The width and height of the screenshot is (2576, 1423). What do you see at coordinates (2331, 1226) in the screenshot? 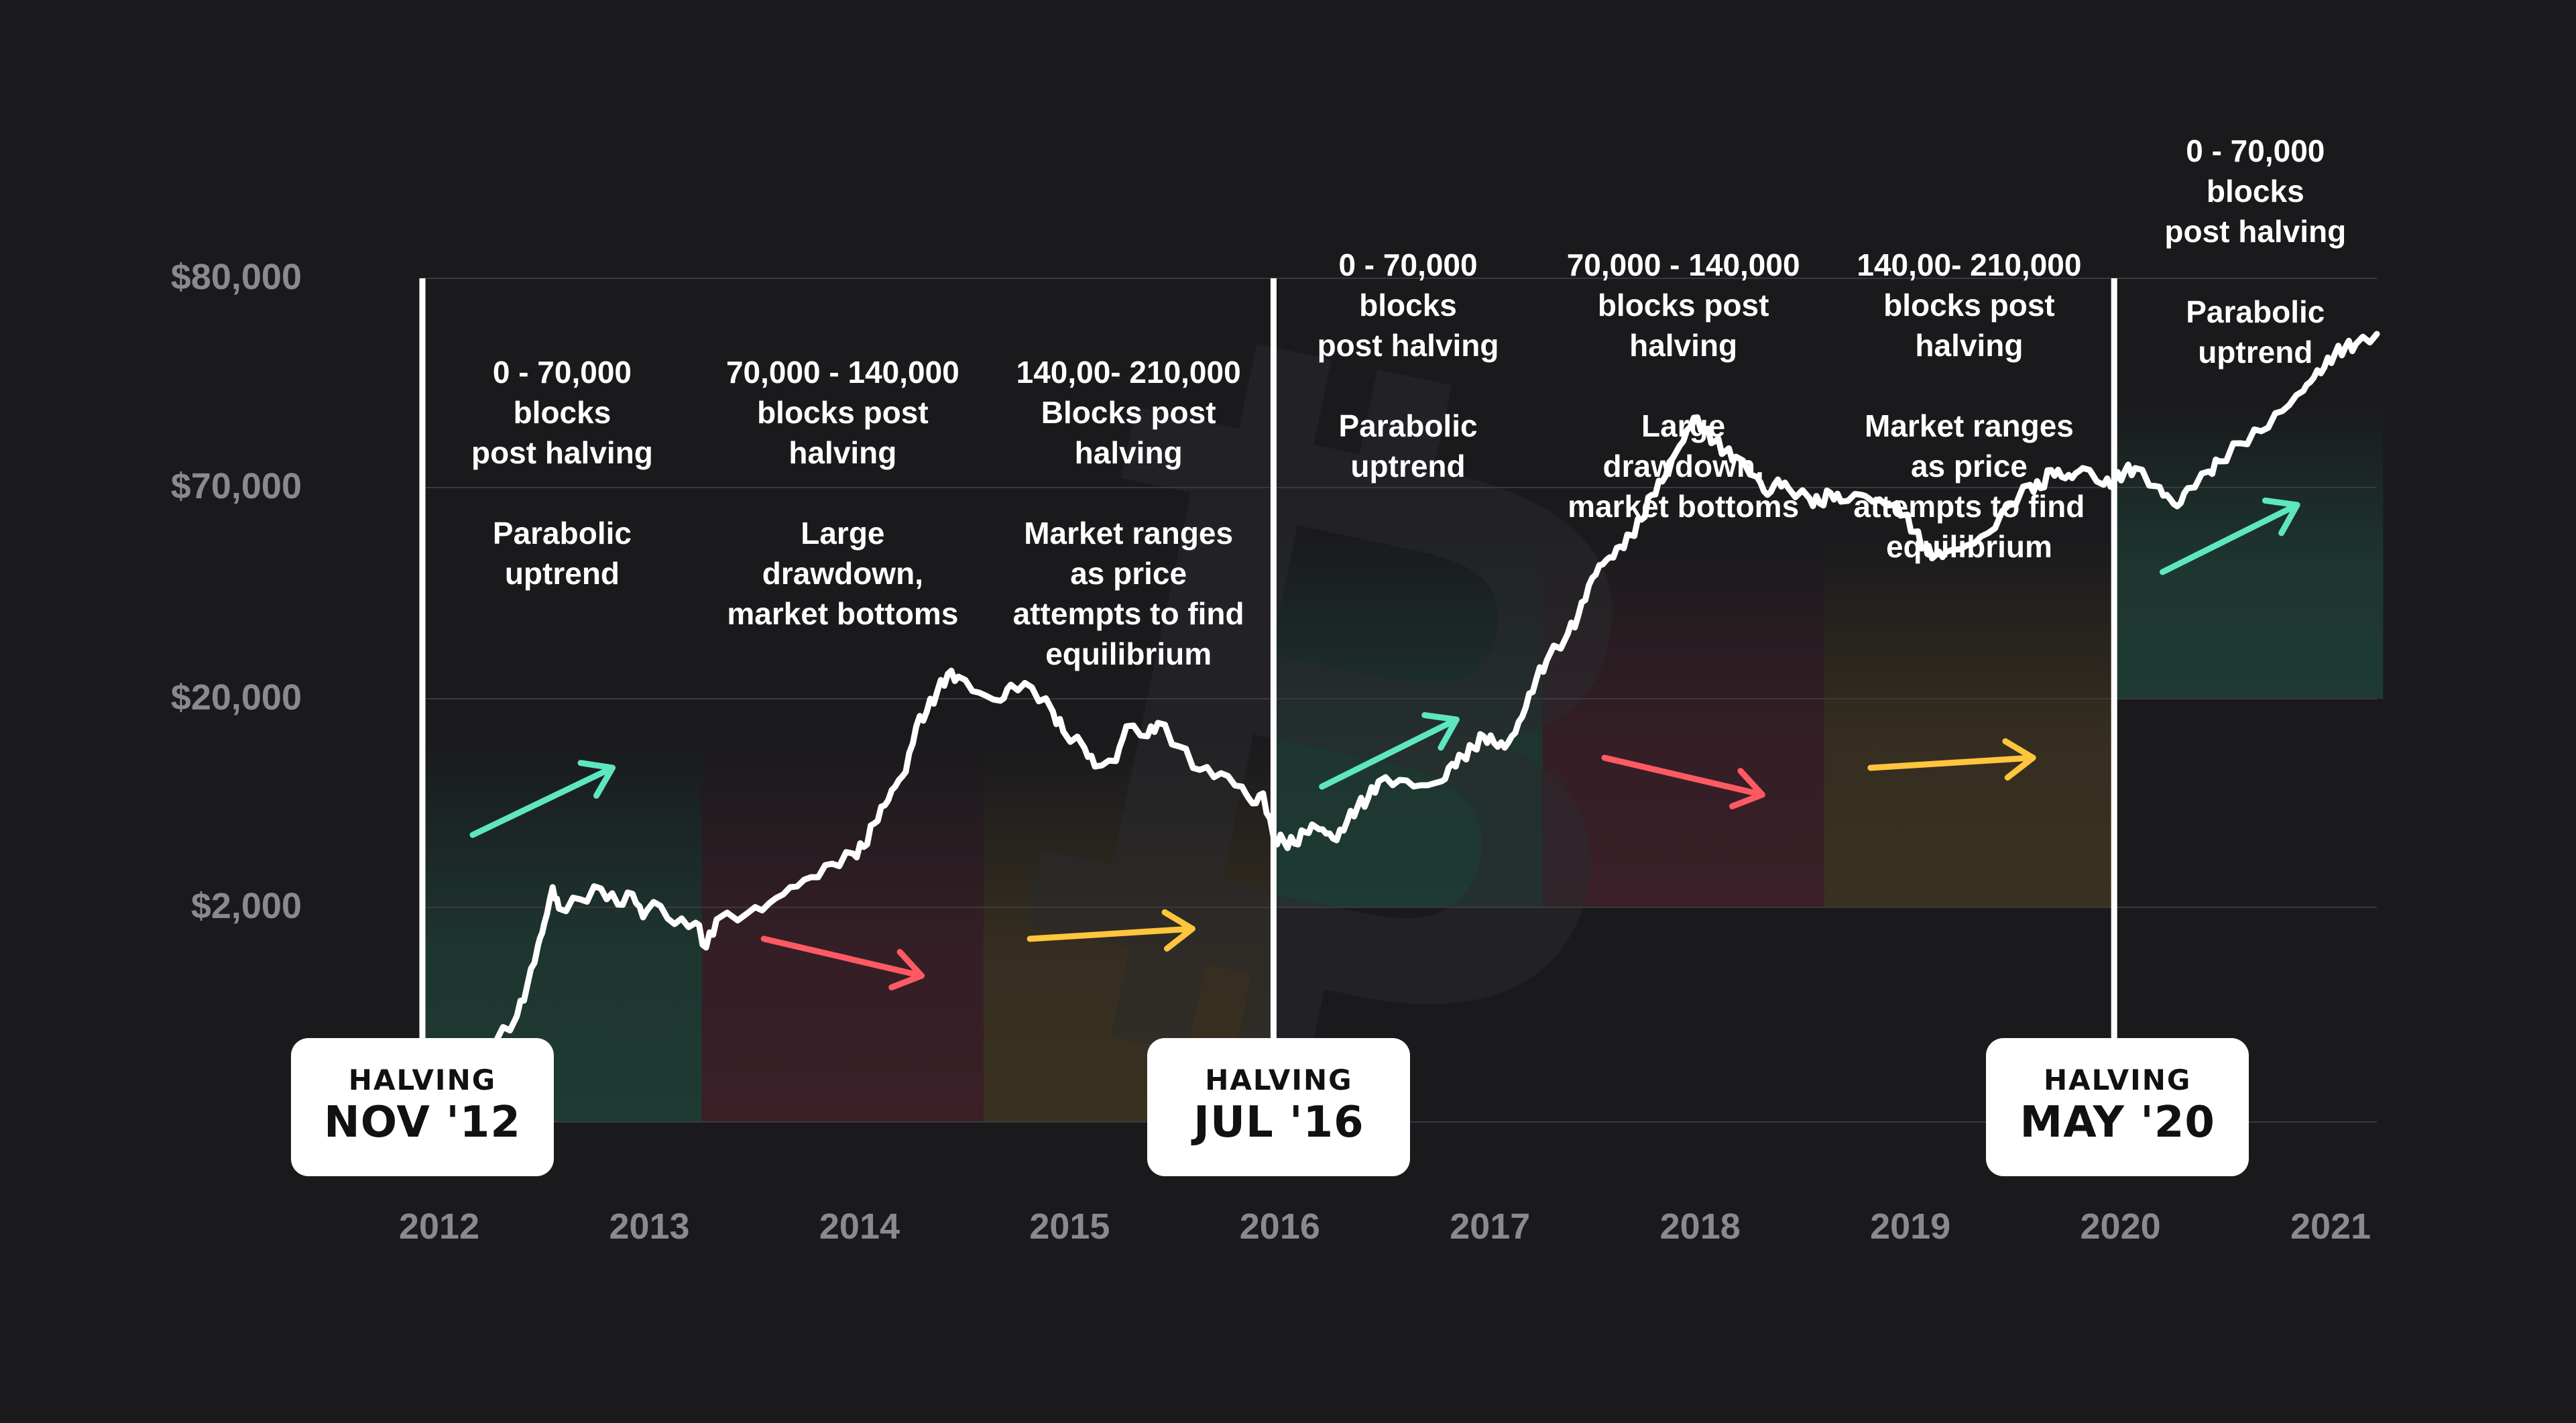
I see `x-tick-label: 2021` at bounding box center [2331, 1226].